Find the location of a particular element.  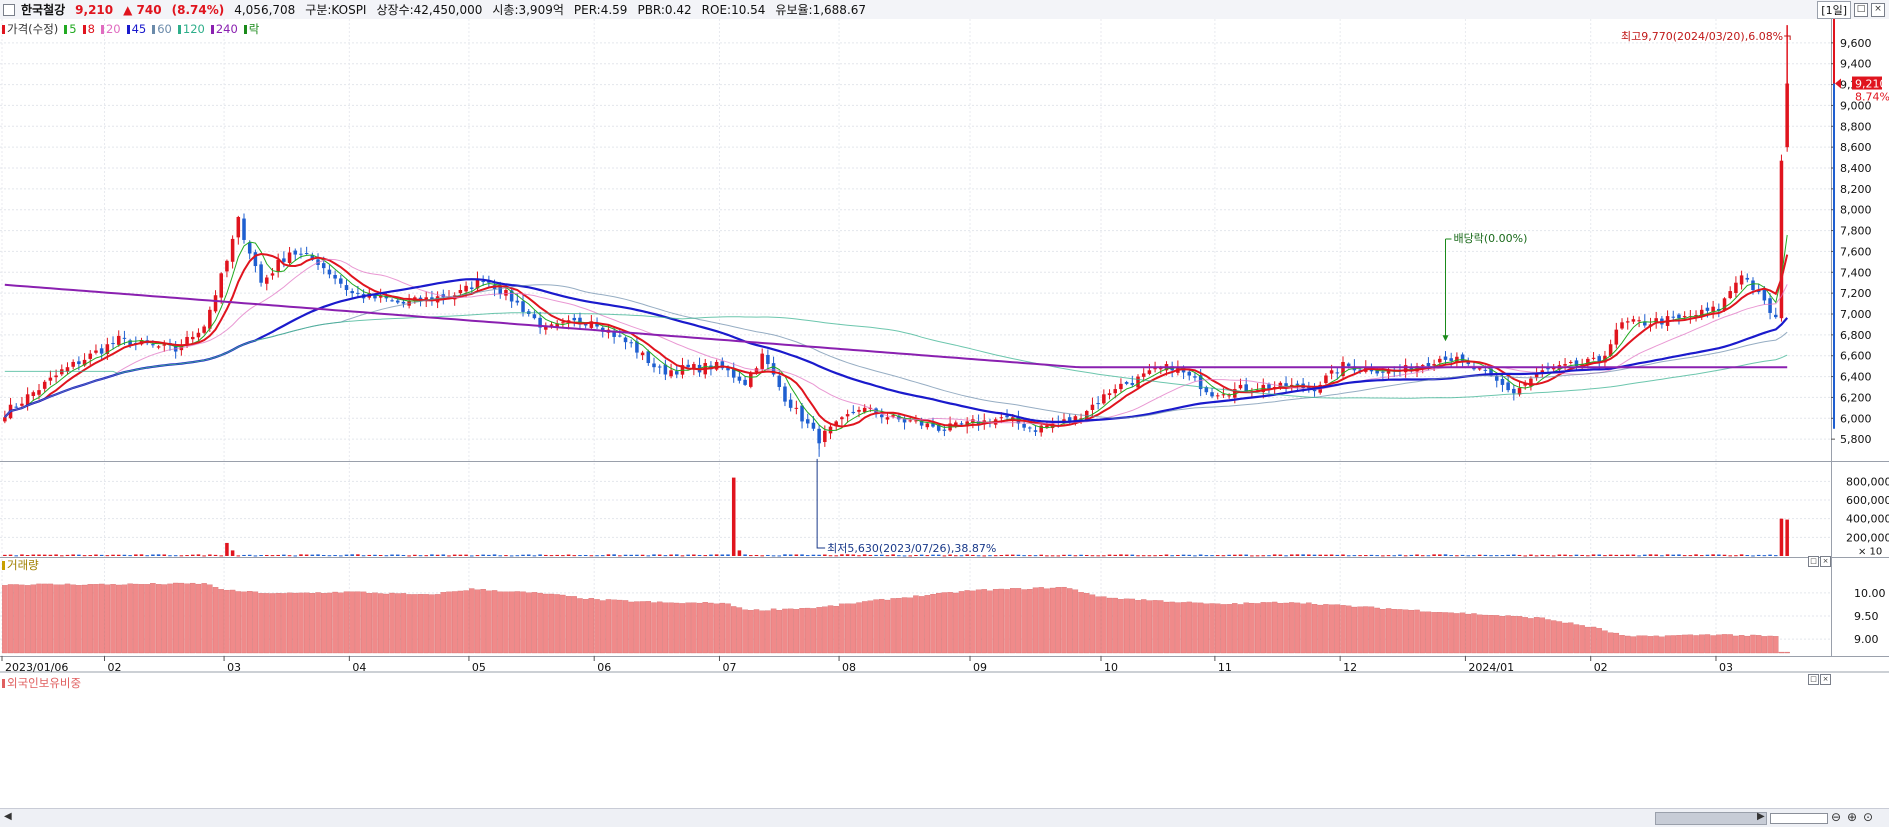

legend-ma-60: 60 is located at coordinates (162, 29).